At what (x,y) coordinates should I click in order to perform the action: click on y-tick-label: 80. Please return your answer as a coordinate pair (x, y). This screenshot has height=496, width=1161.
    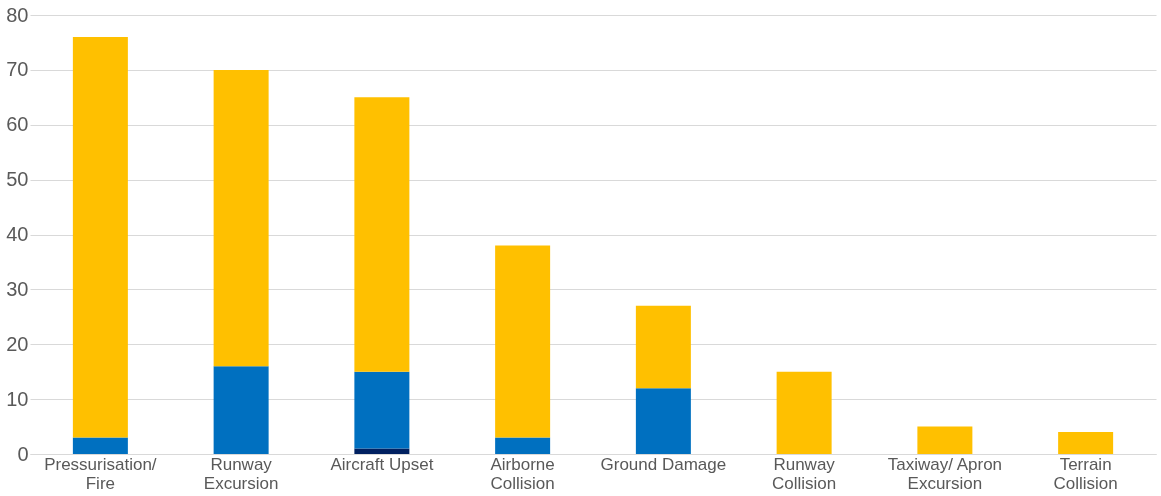
    Looking at the image, I should click on (17, 14).